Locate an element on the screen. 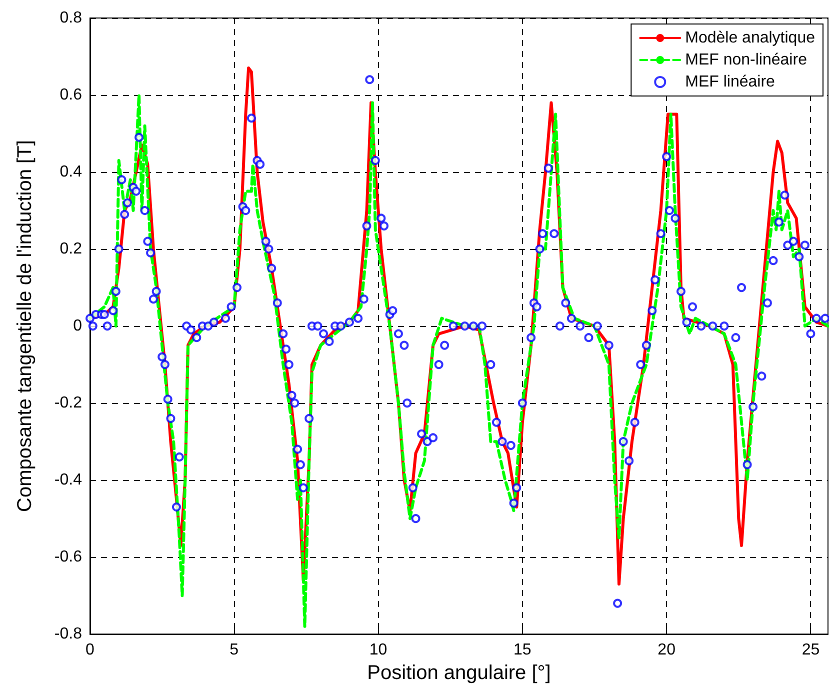 Image resolution: width=829 pixels, height=688 pixels. legend-label: MEF non-linéaire is located at coordinates (746, 60).